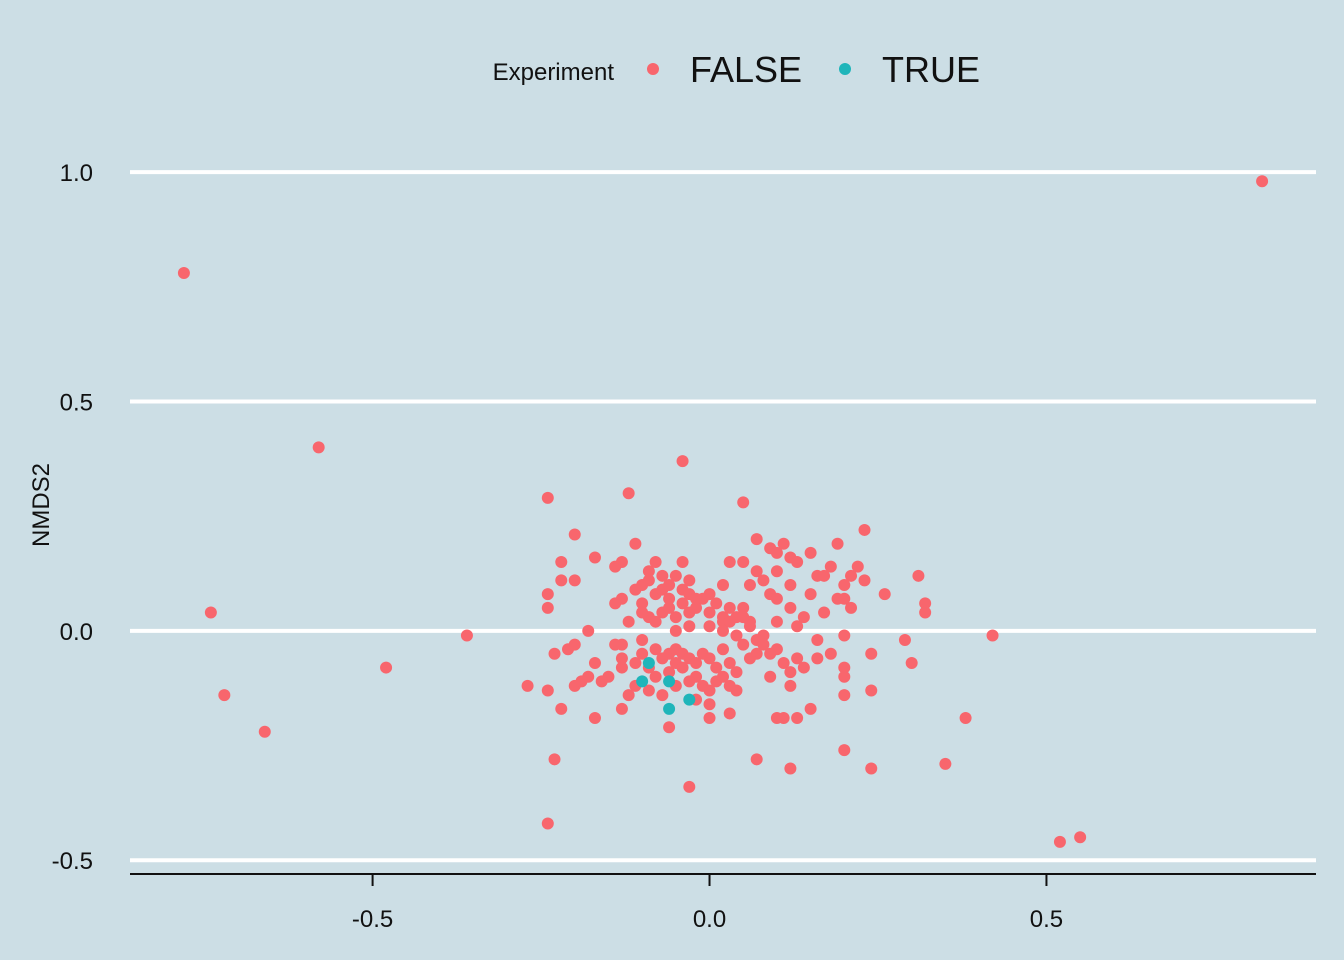 Image resolution: width=1344 pixels, height=960 pixels. I want to click on legend-title: Experiment, so click(554, 72).